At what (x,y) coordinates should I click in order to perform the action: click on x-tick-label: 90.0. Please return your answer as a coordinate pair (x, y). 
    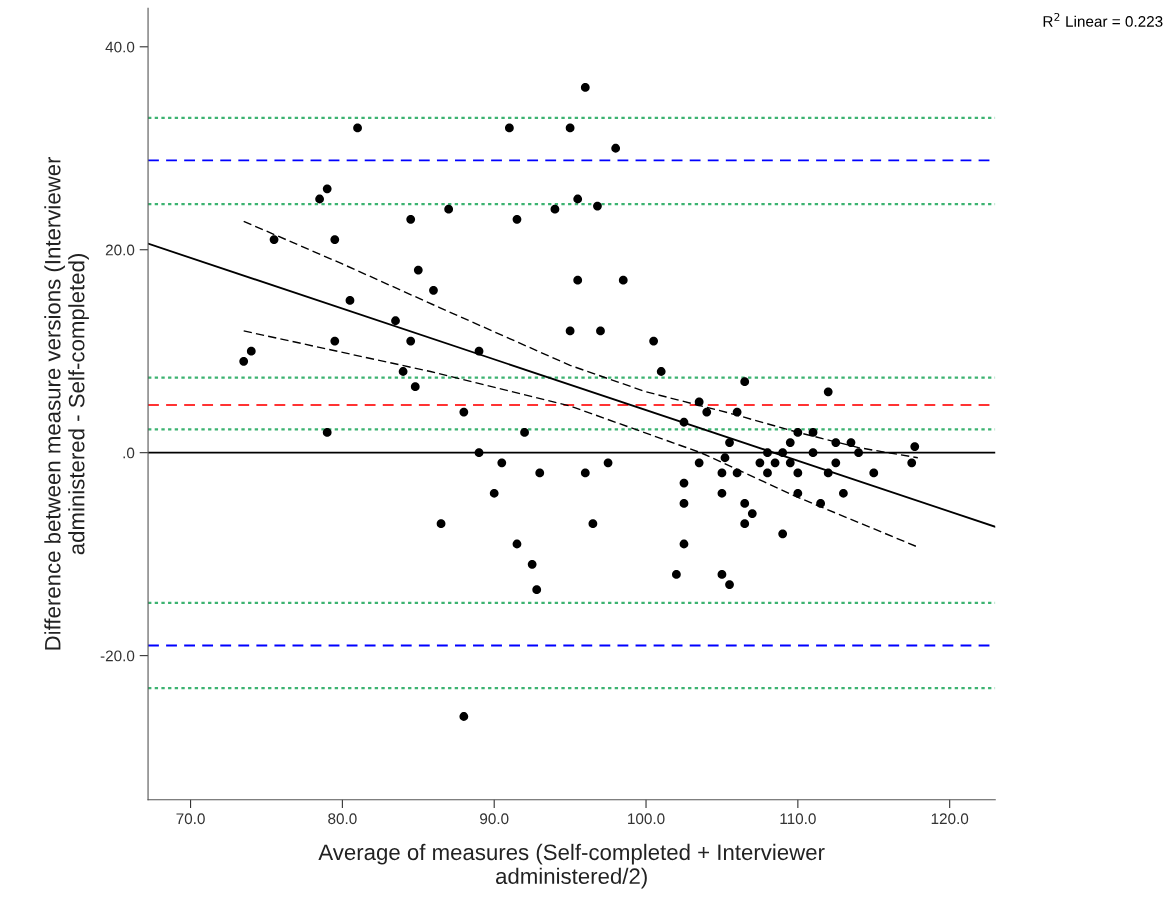
    Looking at the image, I should click on (494, 819).